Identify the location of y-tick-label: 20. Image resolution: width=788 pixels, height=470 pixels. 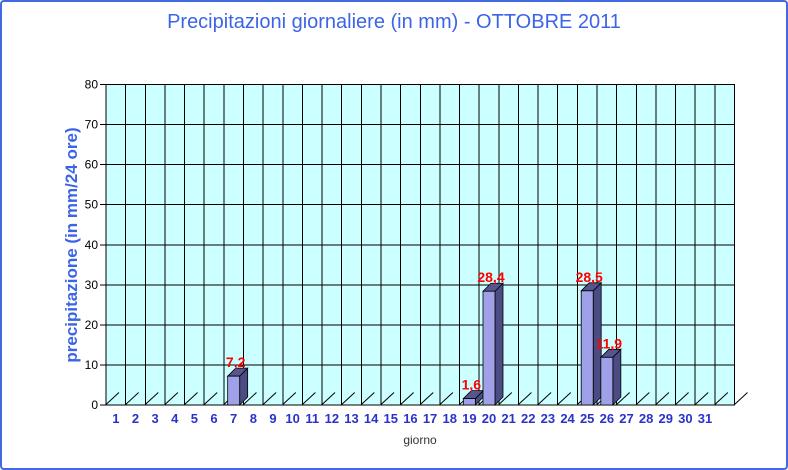
(92, 325).